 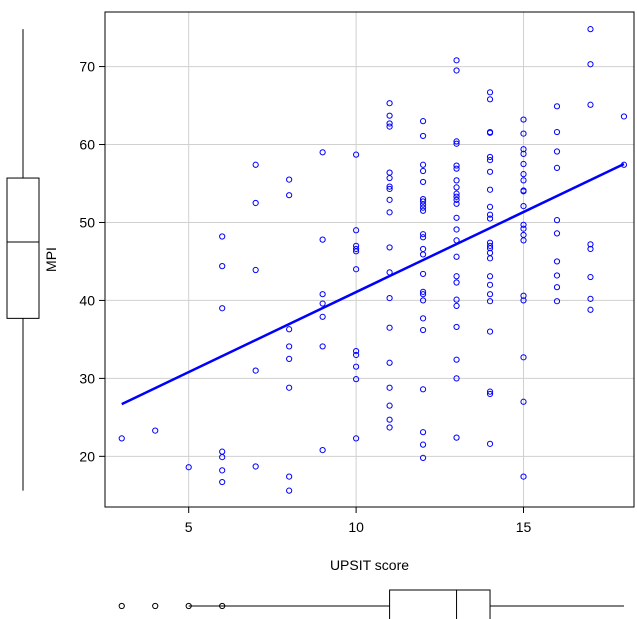 What do you see at coordinates (87, 222) in the screenshot?
I see `y-tick-label: 50` at bounding box center [87, 222].